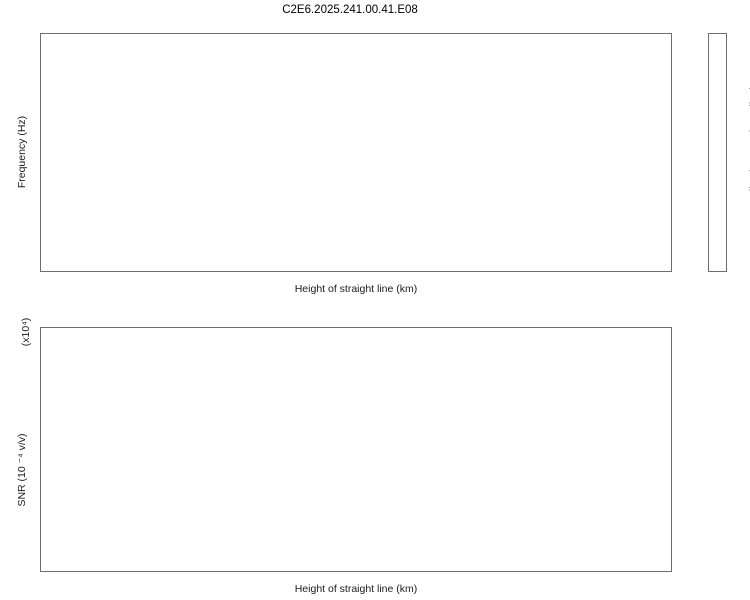 The height and width of the screenshot is (600, 750). What do you see at coordinates (22, 470) in the screenshot?
I see `snr-y-axis-label: SNR (10 ⁻⁴ v/v)` at bounding box center [22, 470].